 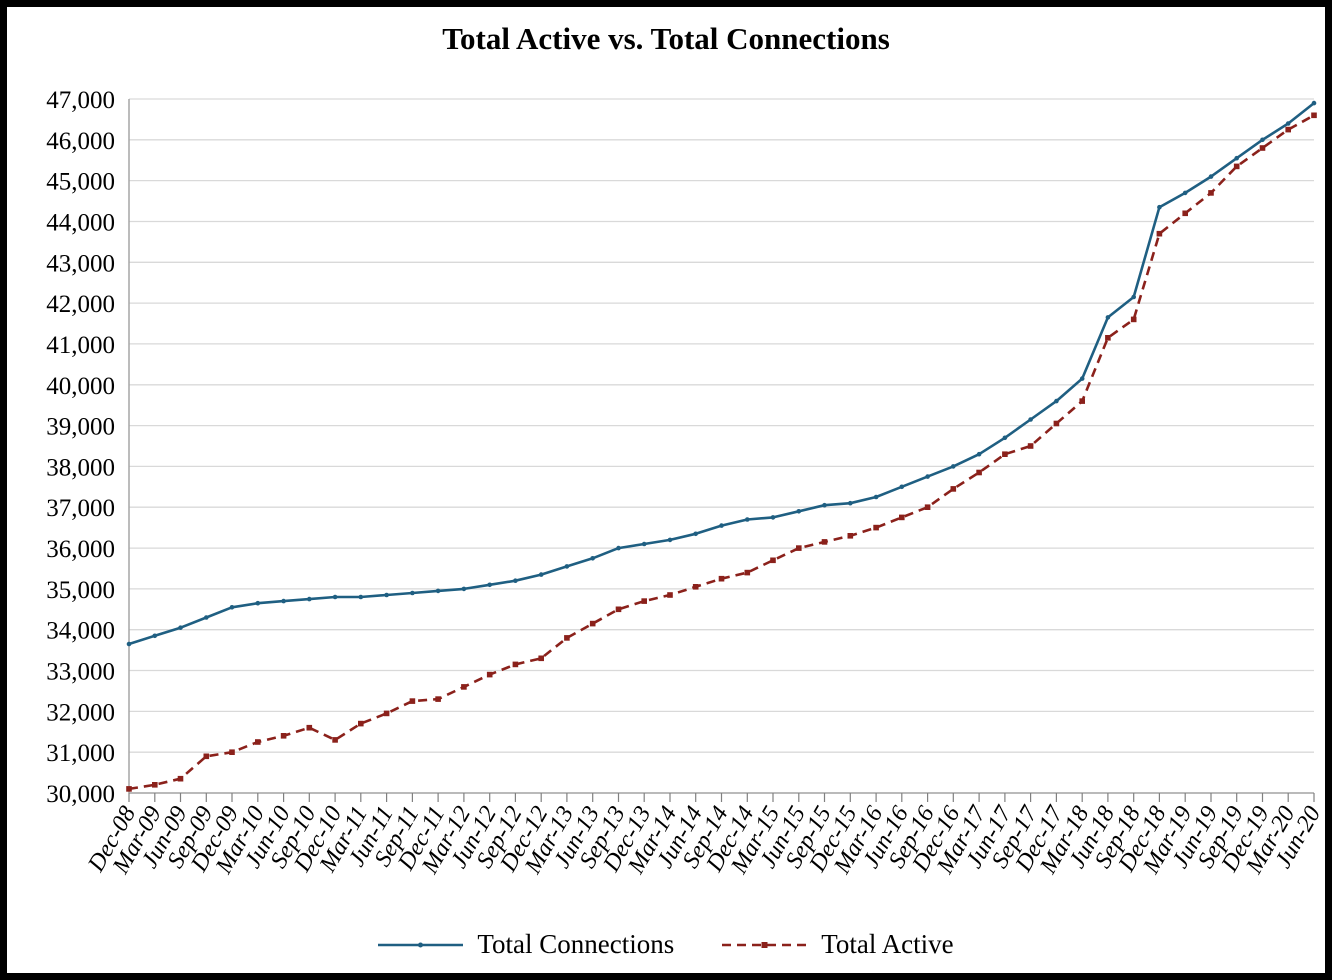 What do you see at coordinates (80, 345) in the screenshot?
I see `svg-text: 41,000` at bounding box center [80, 345].